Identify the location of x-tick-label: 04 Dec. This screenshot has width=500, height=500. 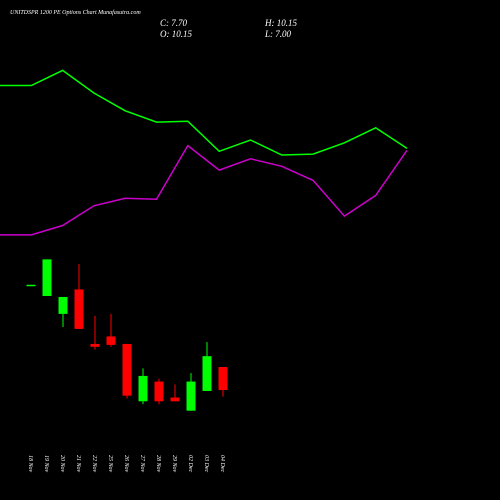
(222, 463).